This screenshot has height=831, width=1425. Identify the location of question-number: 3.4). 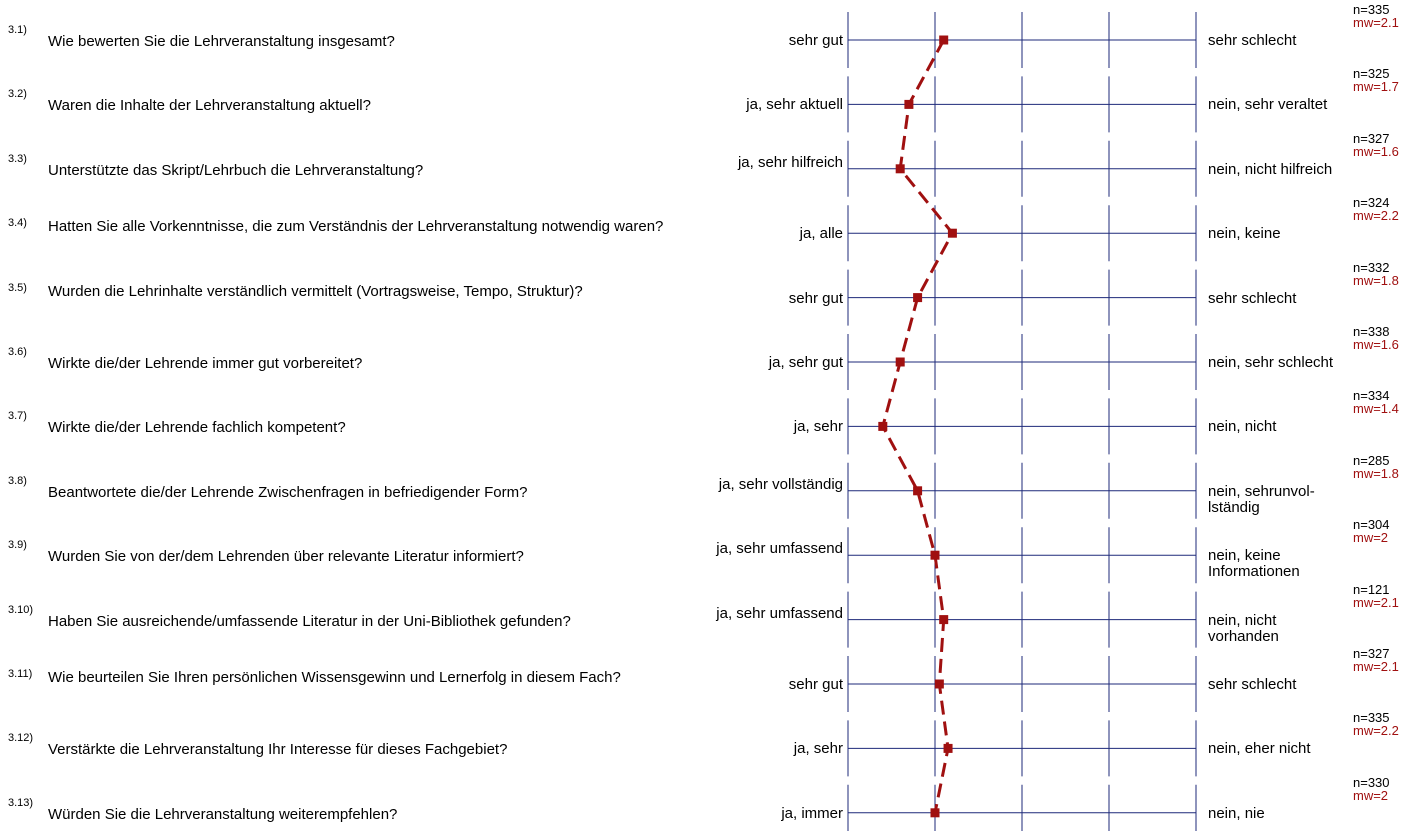
(17, 223).